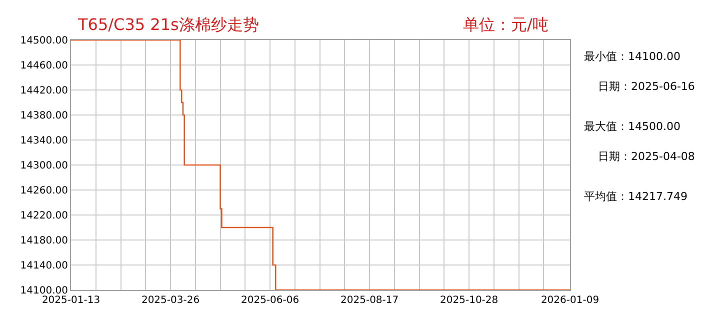 Image resolution: width=720 pixels, height=330 pixels. Describe the element at coordinates (44, 241) in the screenshot. I see `y-tick-label: 14180.00` at that location.